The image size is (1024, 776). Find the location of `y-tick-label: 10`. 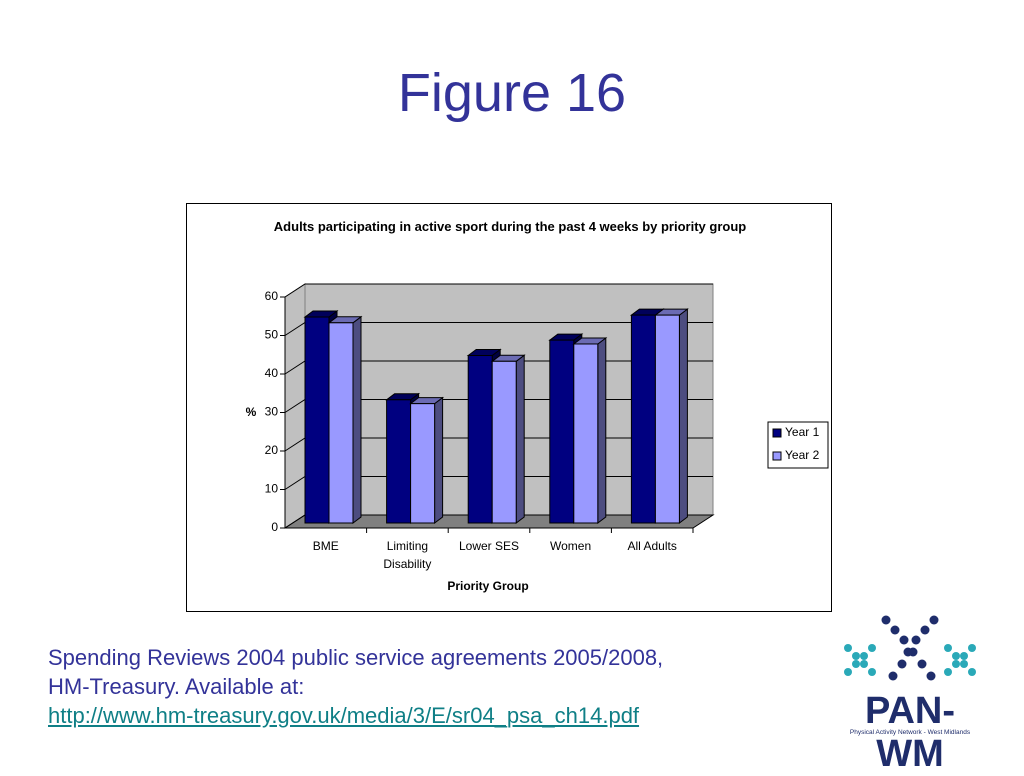

y-tick-label: 10 is located at coordinates (272, 489).